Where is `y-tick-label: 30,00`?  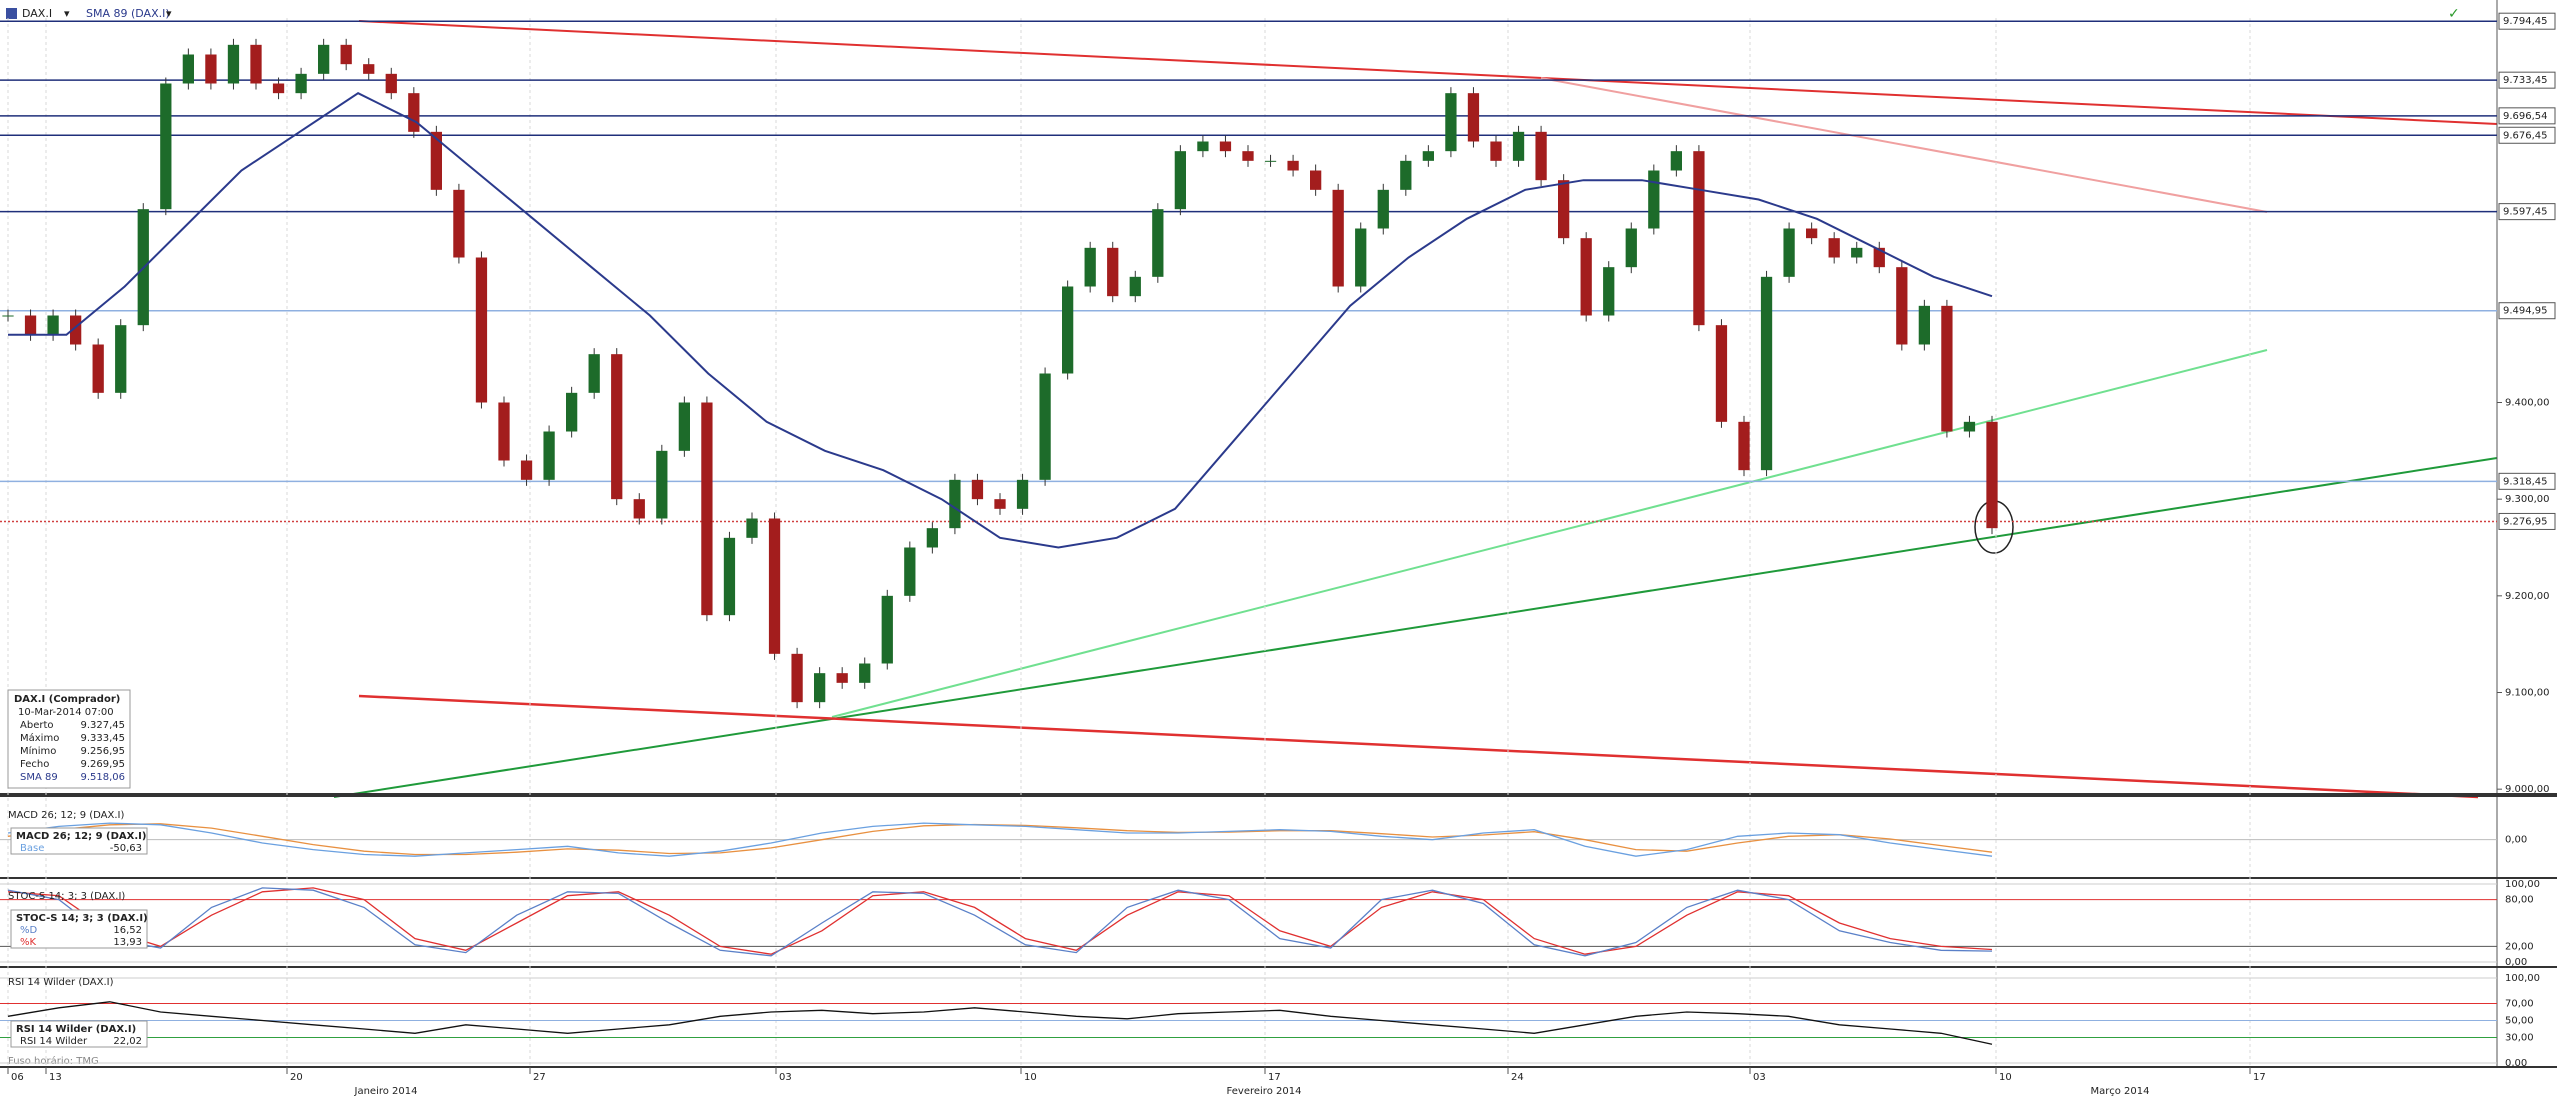 y-tick-label: 30,00 is located at coordinates (2519, 1038).